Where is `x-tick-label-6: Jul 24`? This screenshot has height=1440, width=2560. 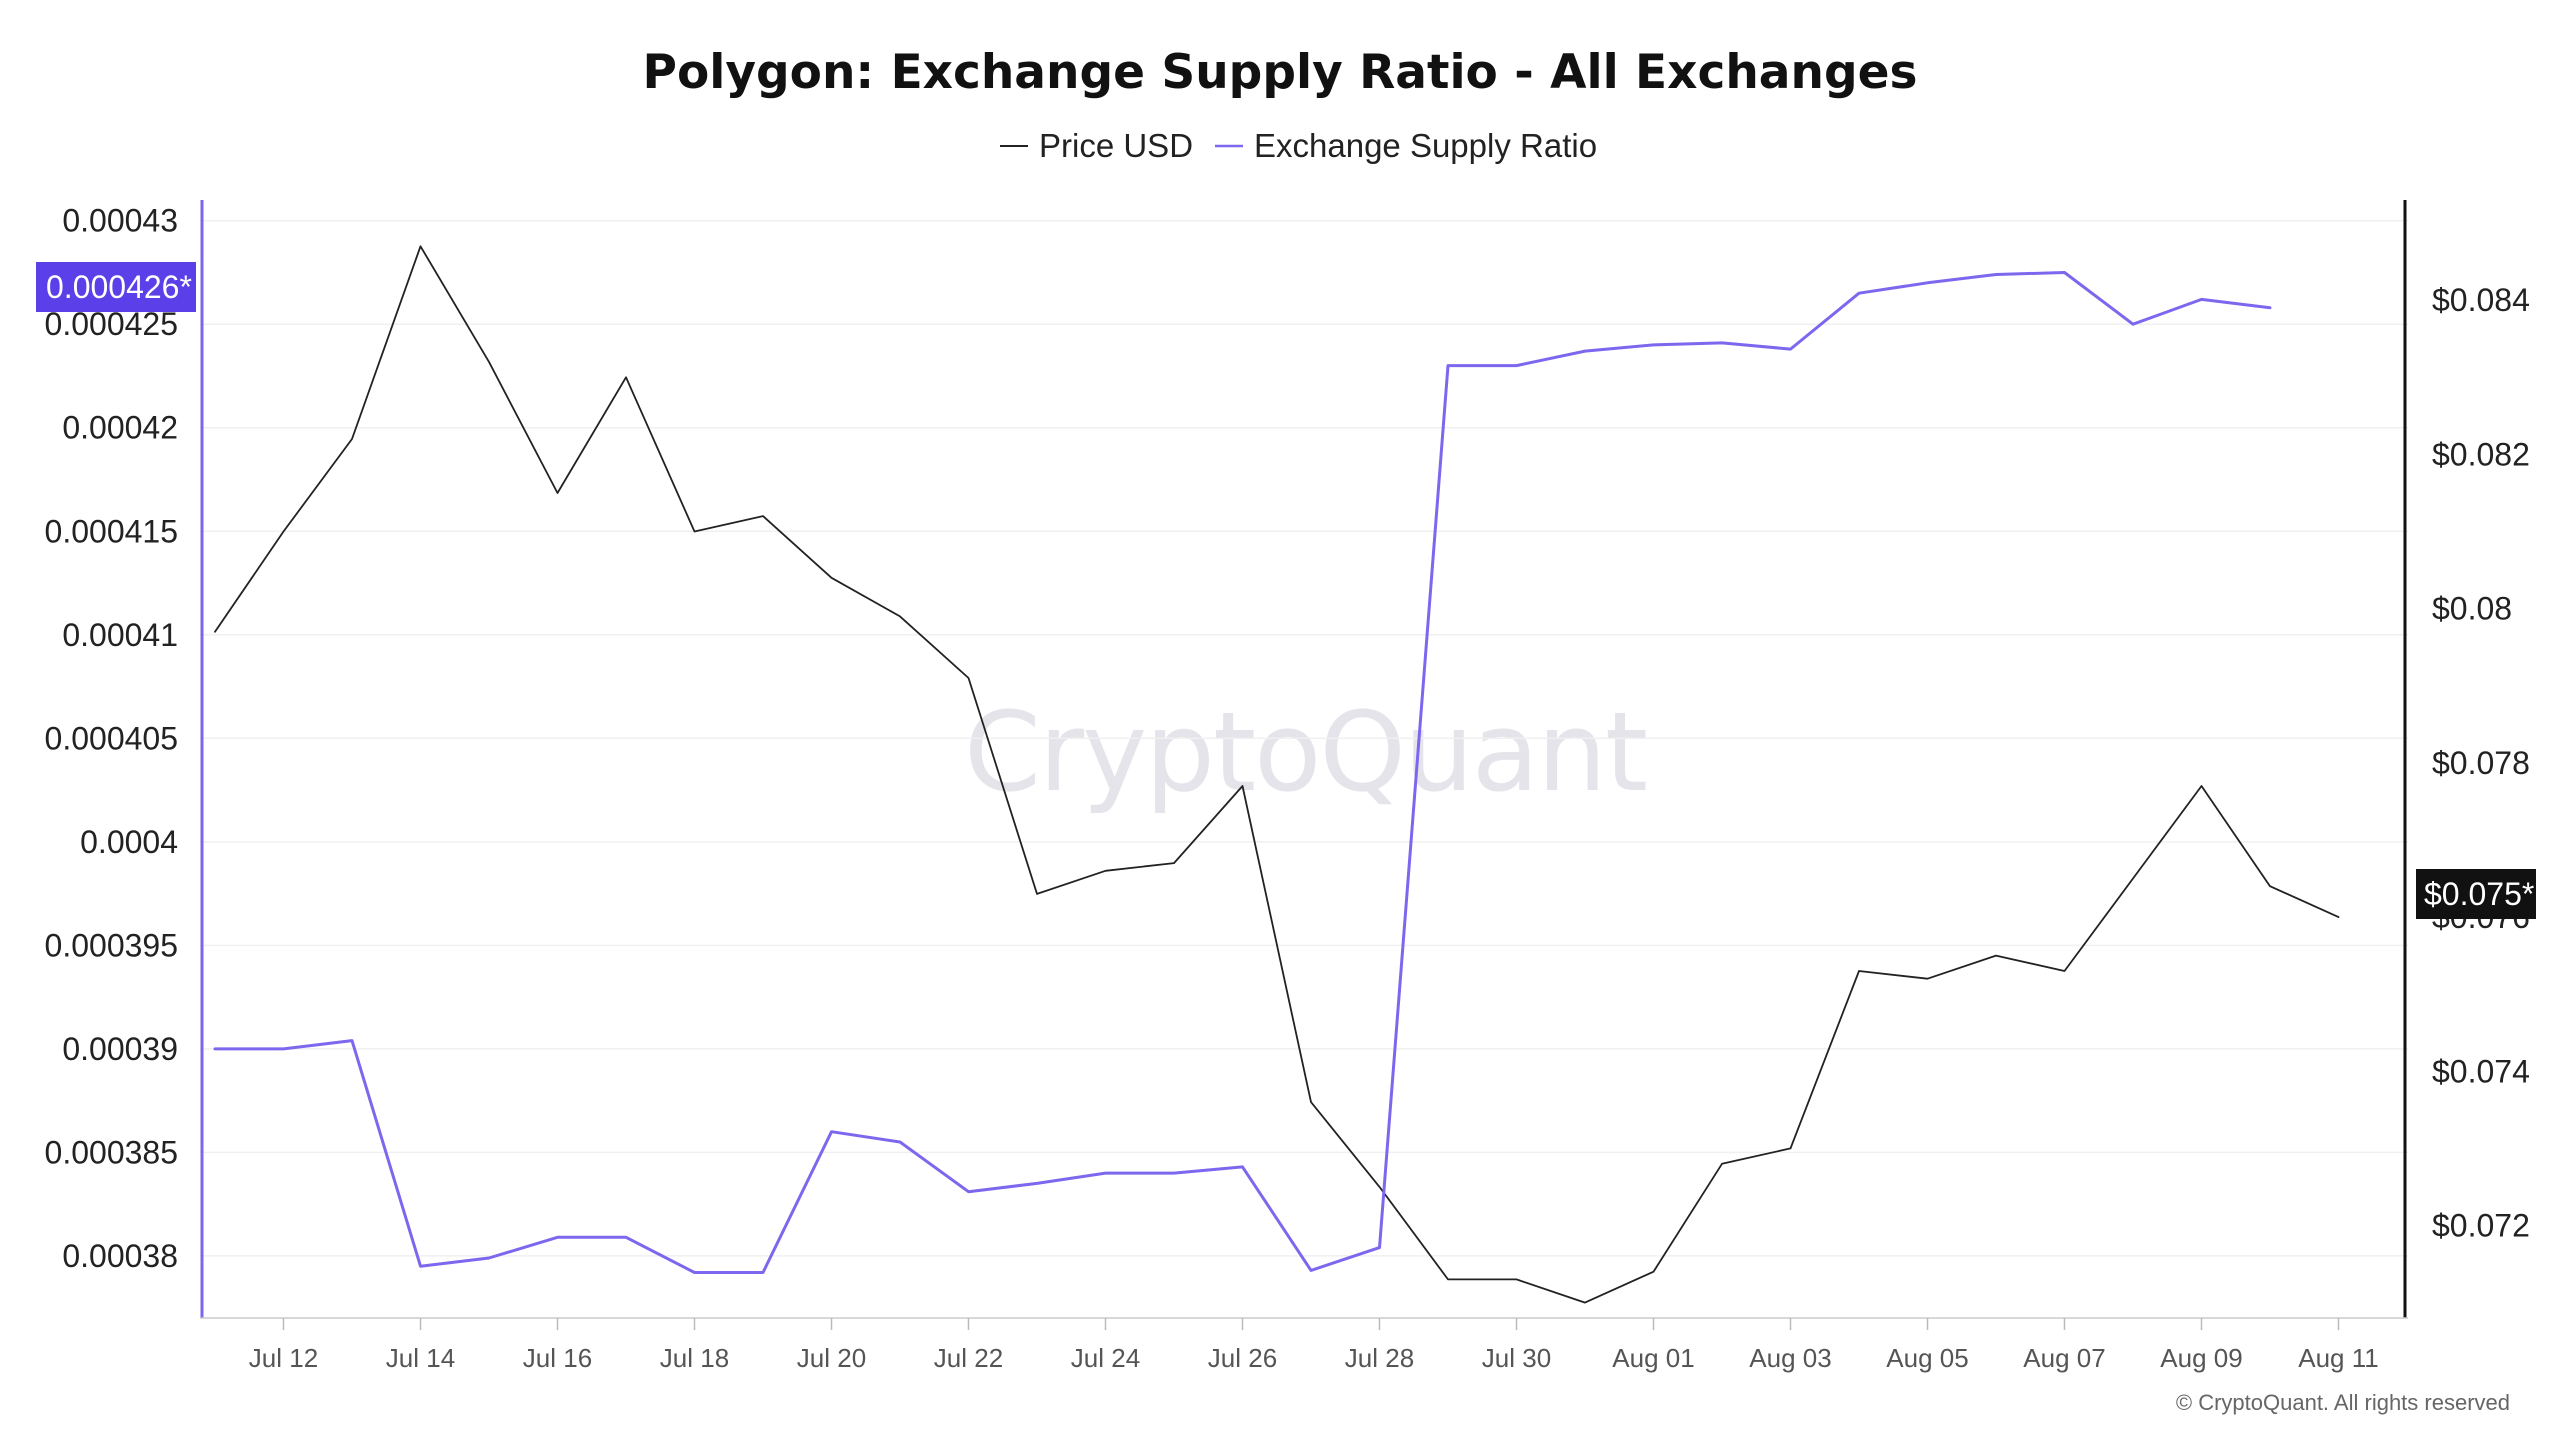
x-tick-label-6: Jul 24 is located at coordinates (1105, 1358).